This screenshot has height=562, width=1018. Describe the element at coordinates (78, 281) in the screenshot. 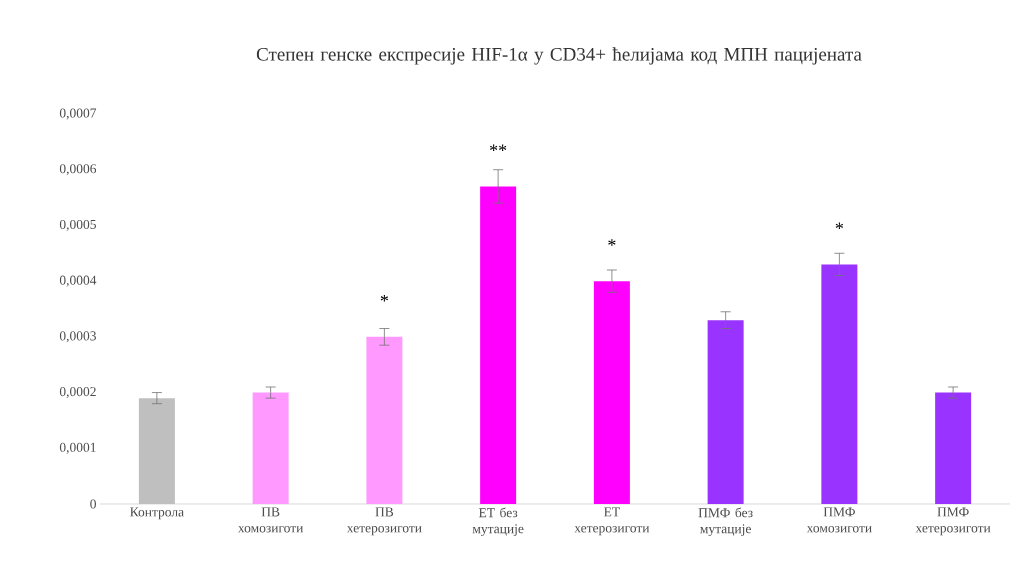

I see `y-tick-label: 0,0004` at that location.